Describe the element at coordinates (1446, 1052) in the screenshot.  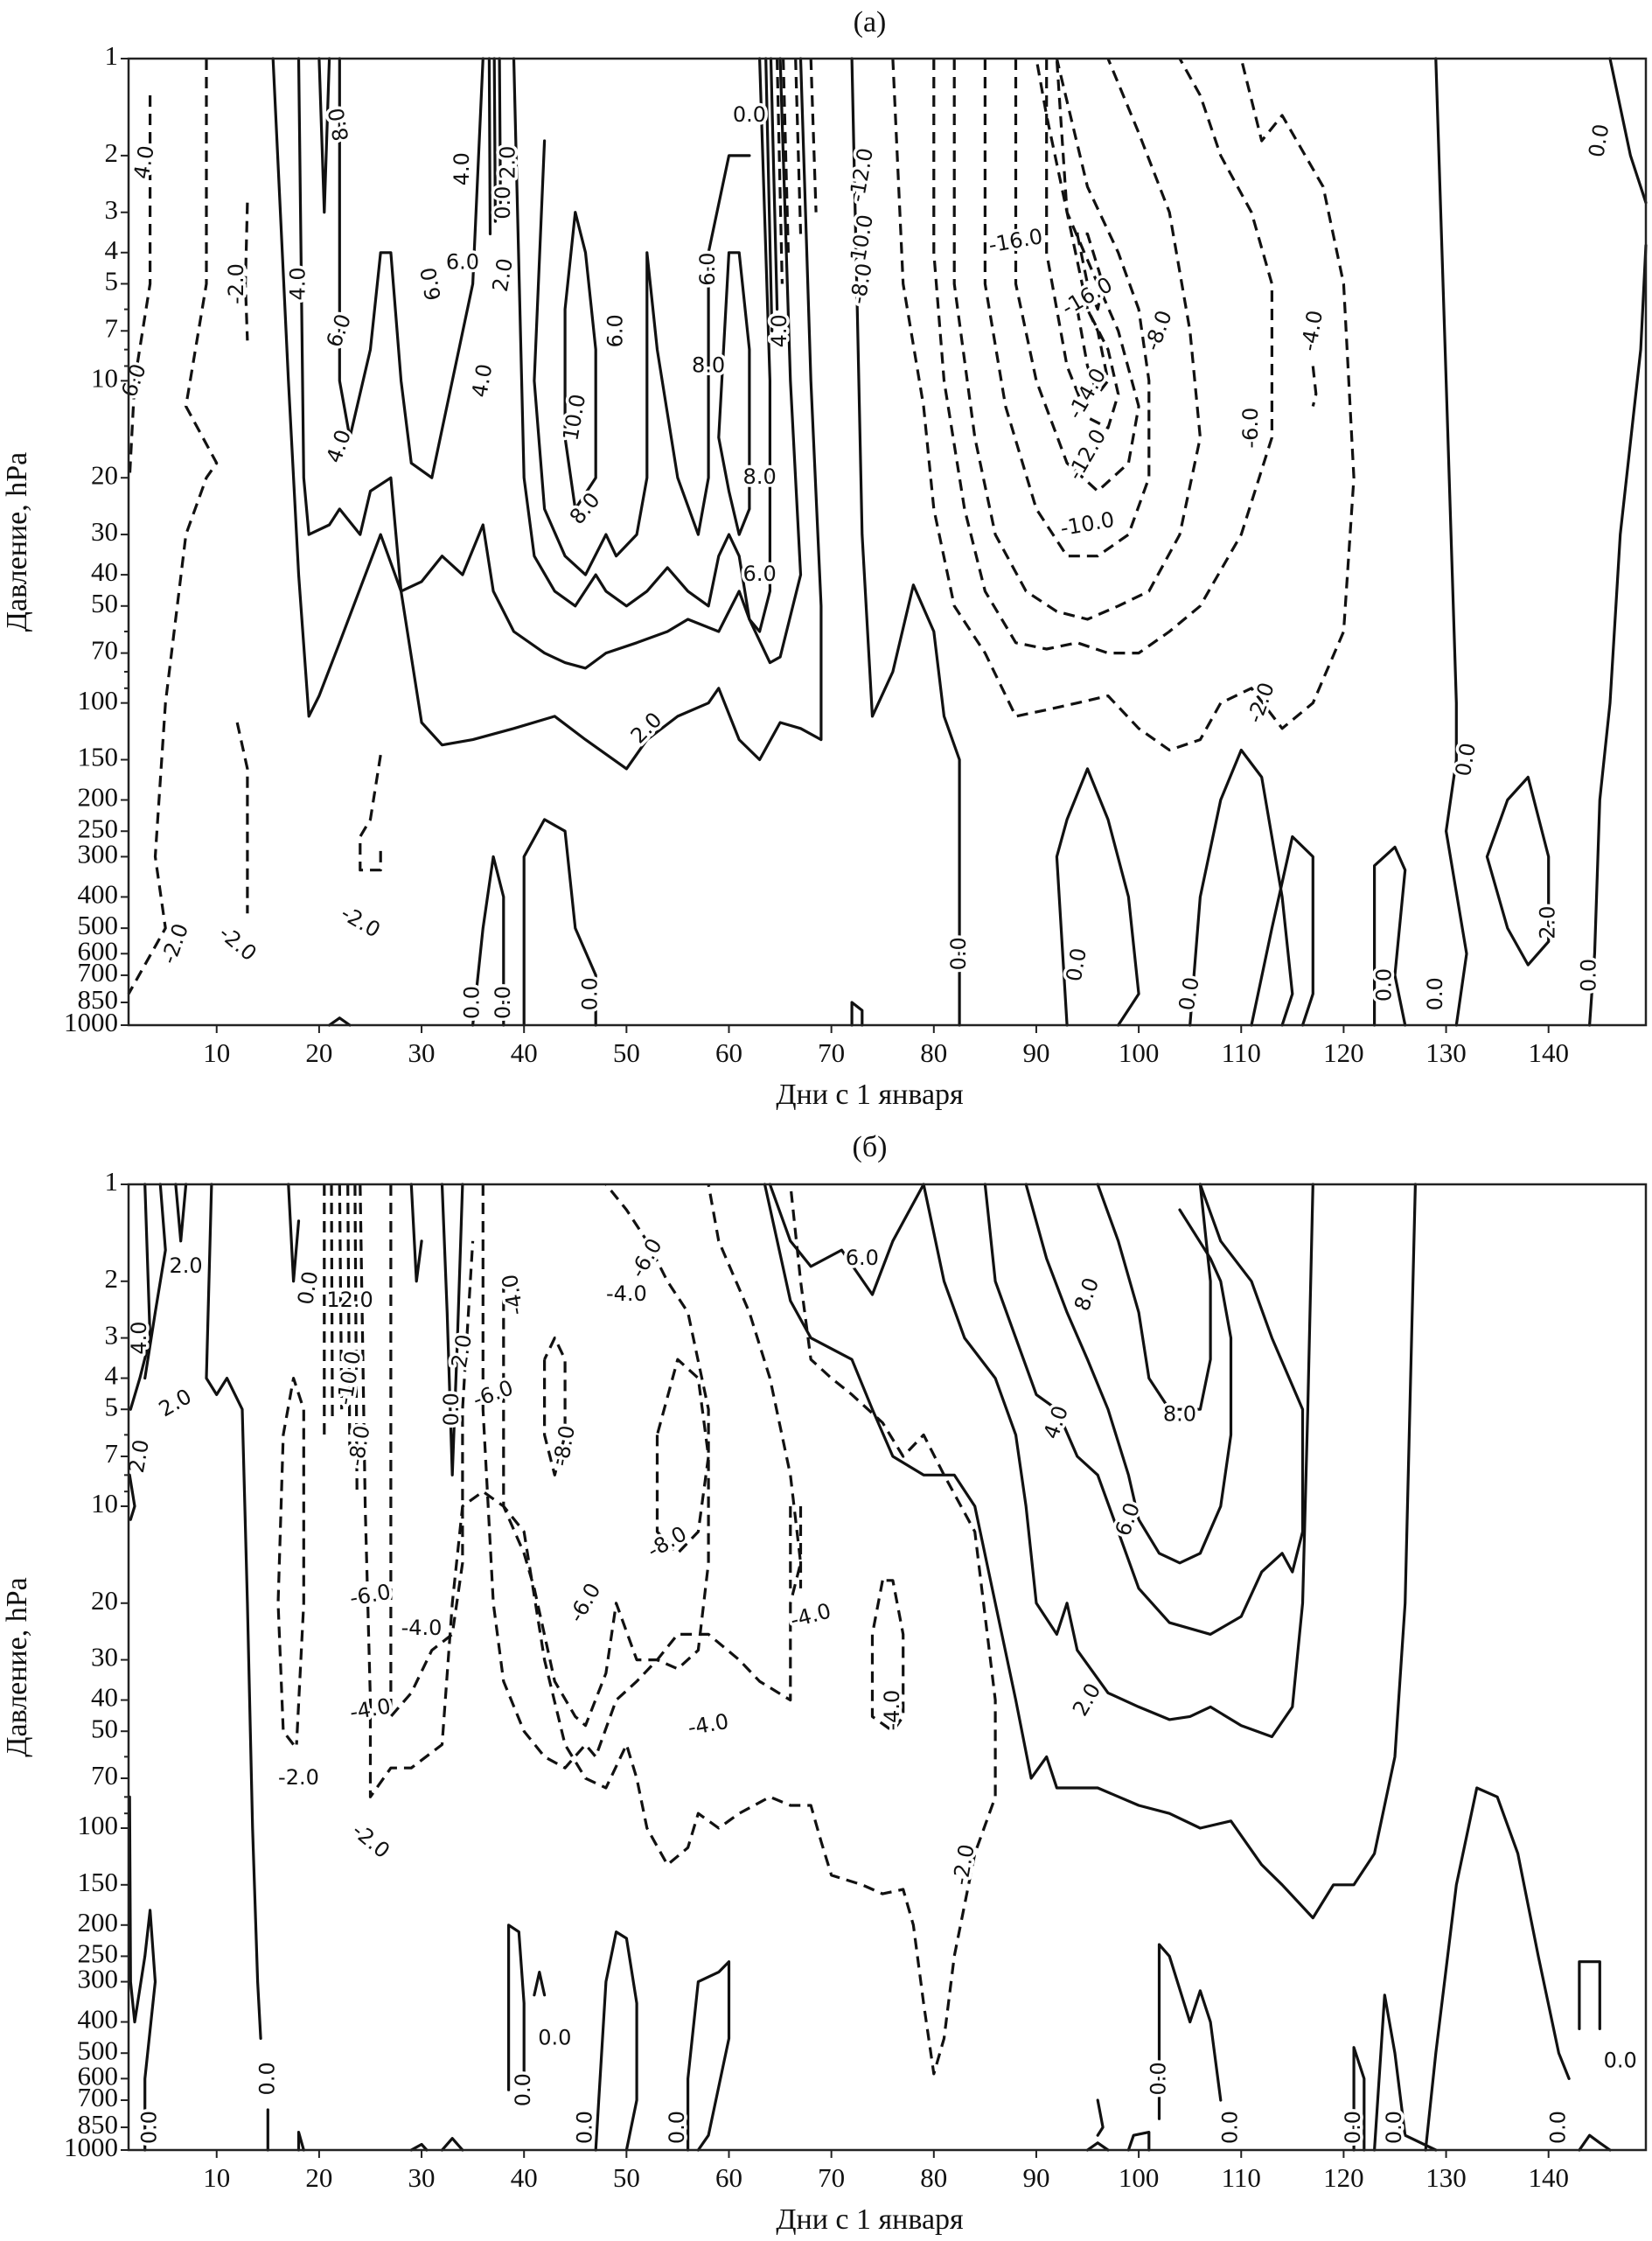
I see `x-tick-label: 130` at that location.